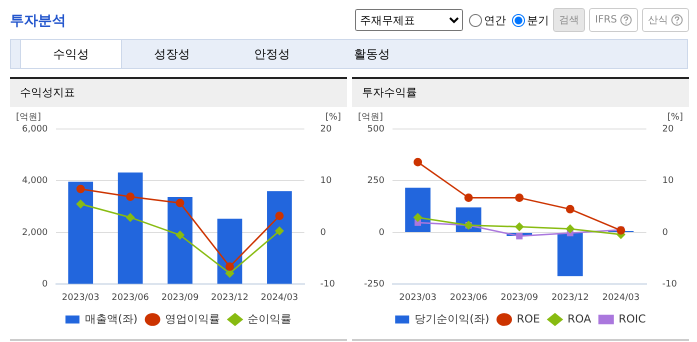 Image resolution: width=697 pixels, height=342 pixels. Describe the element at coordinates (569, 20) in the screenshot. I see `text: 검색` at that location.